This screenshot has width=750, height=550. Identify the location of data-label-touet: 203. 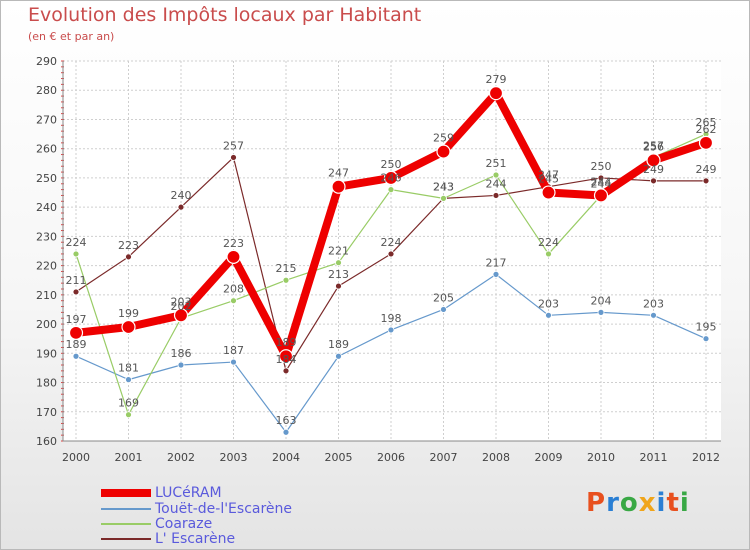
(548, 303).